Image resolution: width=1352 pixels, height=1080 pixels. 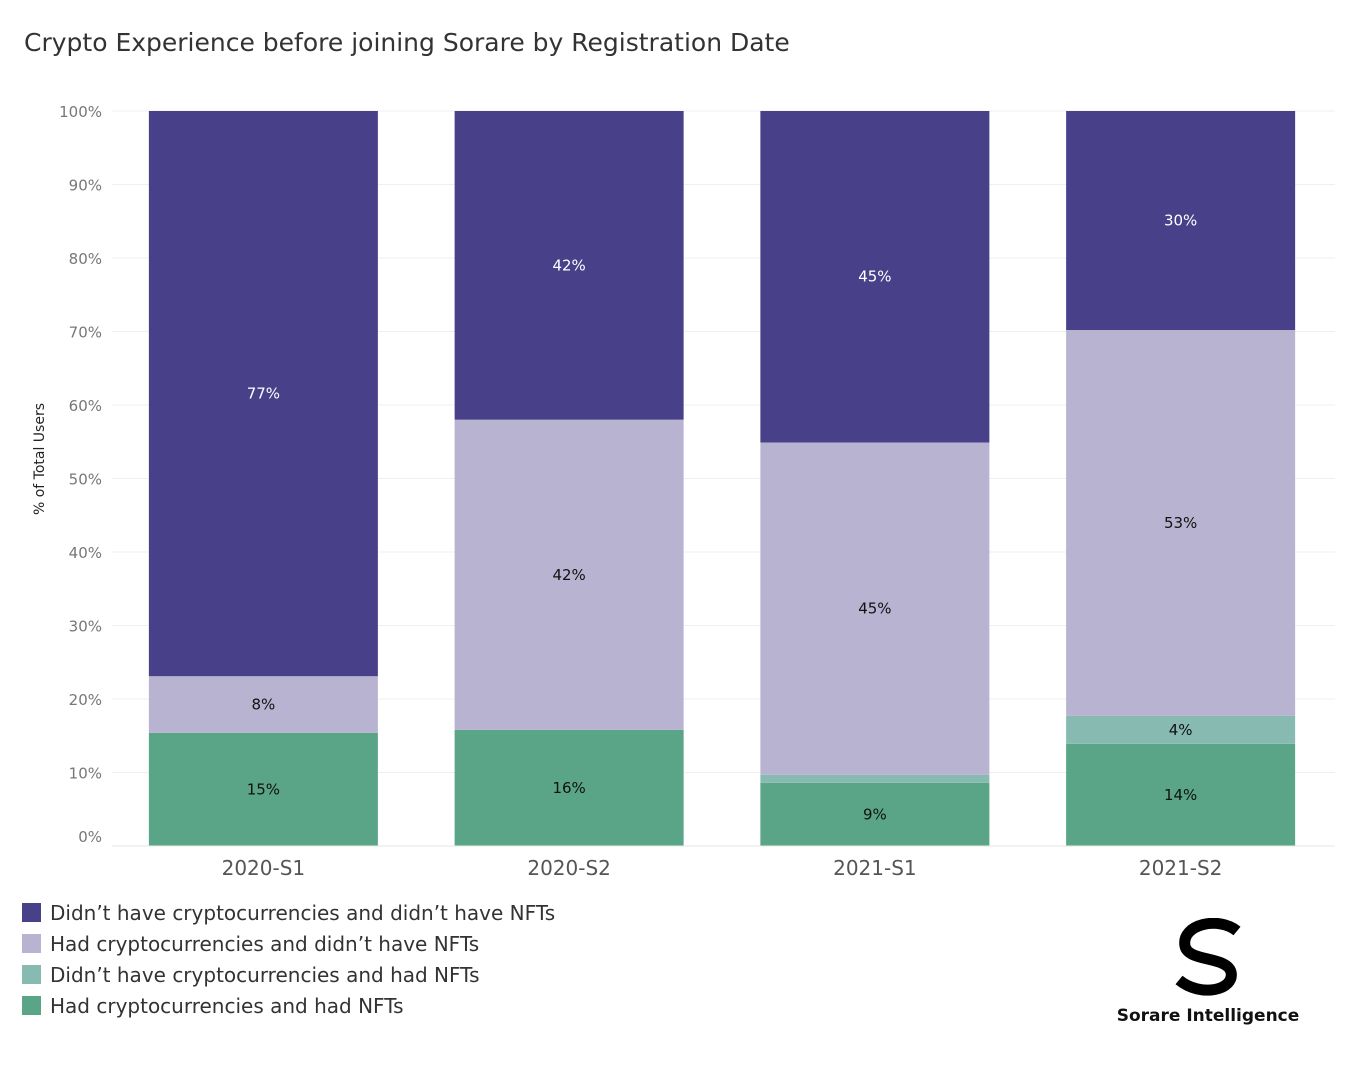 I want to click on x-tick-label: 2021-S1, so click(x=875, y=868).